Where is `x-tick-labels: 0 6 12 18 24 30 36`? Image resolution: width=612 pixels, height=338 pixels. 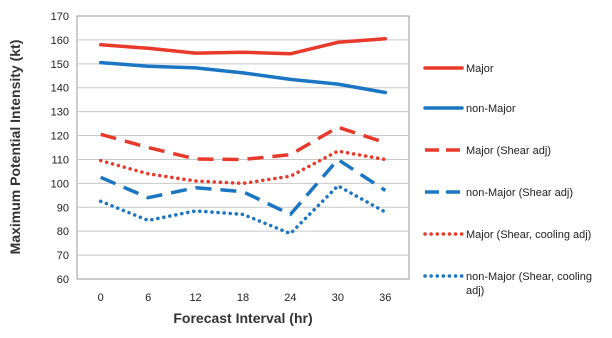 x-tick-labels: 0 6 12 18 24 30 36 is located at coordinates (245, 298).